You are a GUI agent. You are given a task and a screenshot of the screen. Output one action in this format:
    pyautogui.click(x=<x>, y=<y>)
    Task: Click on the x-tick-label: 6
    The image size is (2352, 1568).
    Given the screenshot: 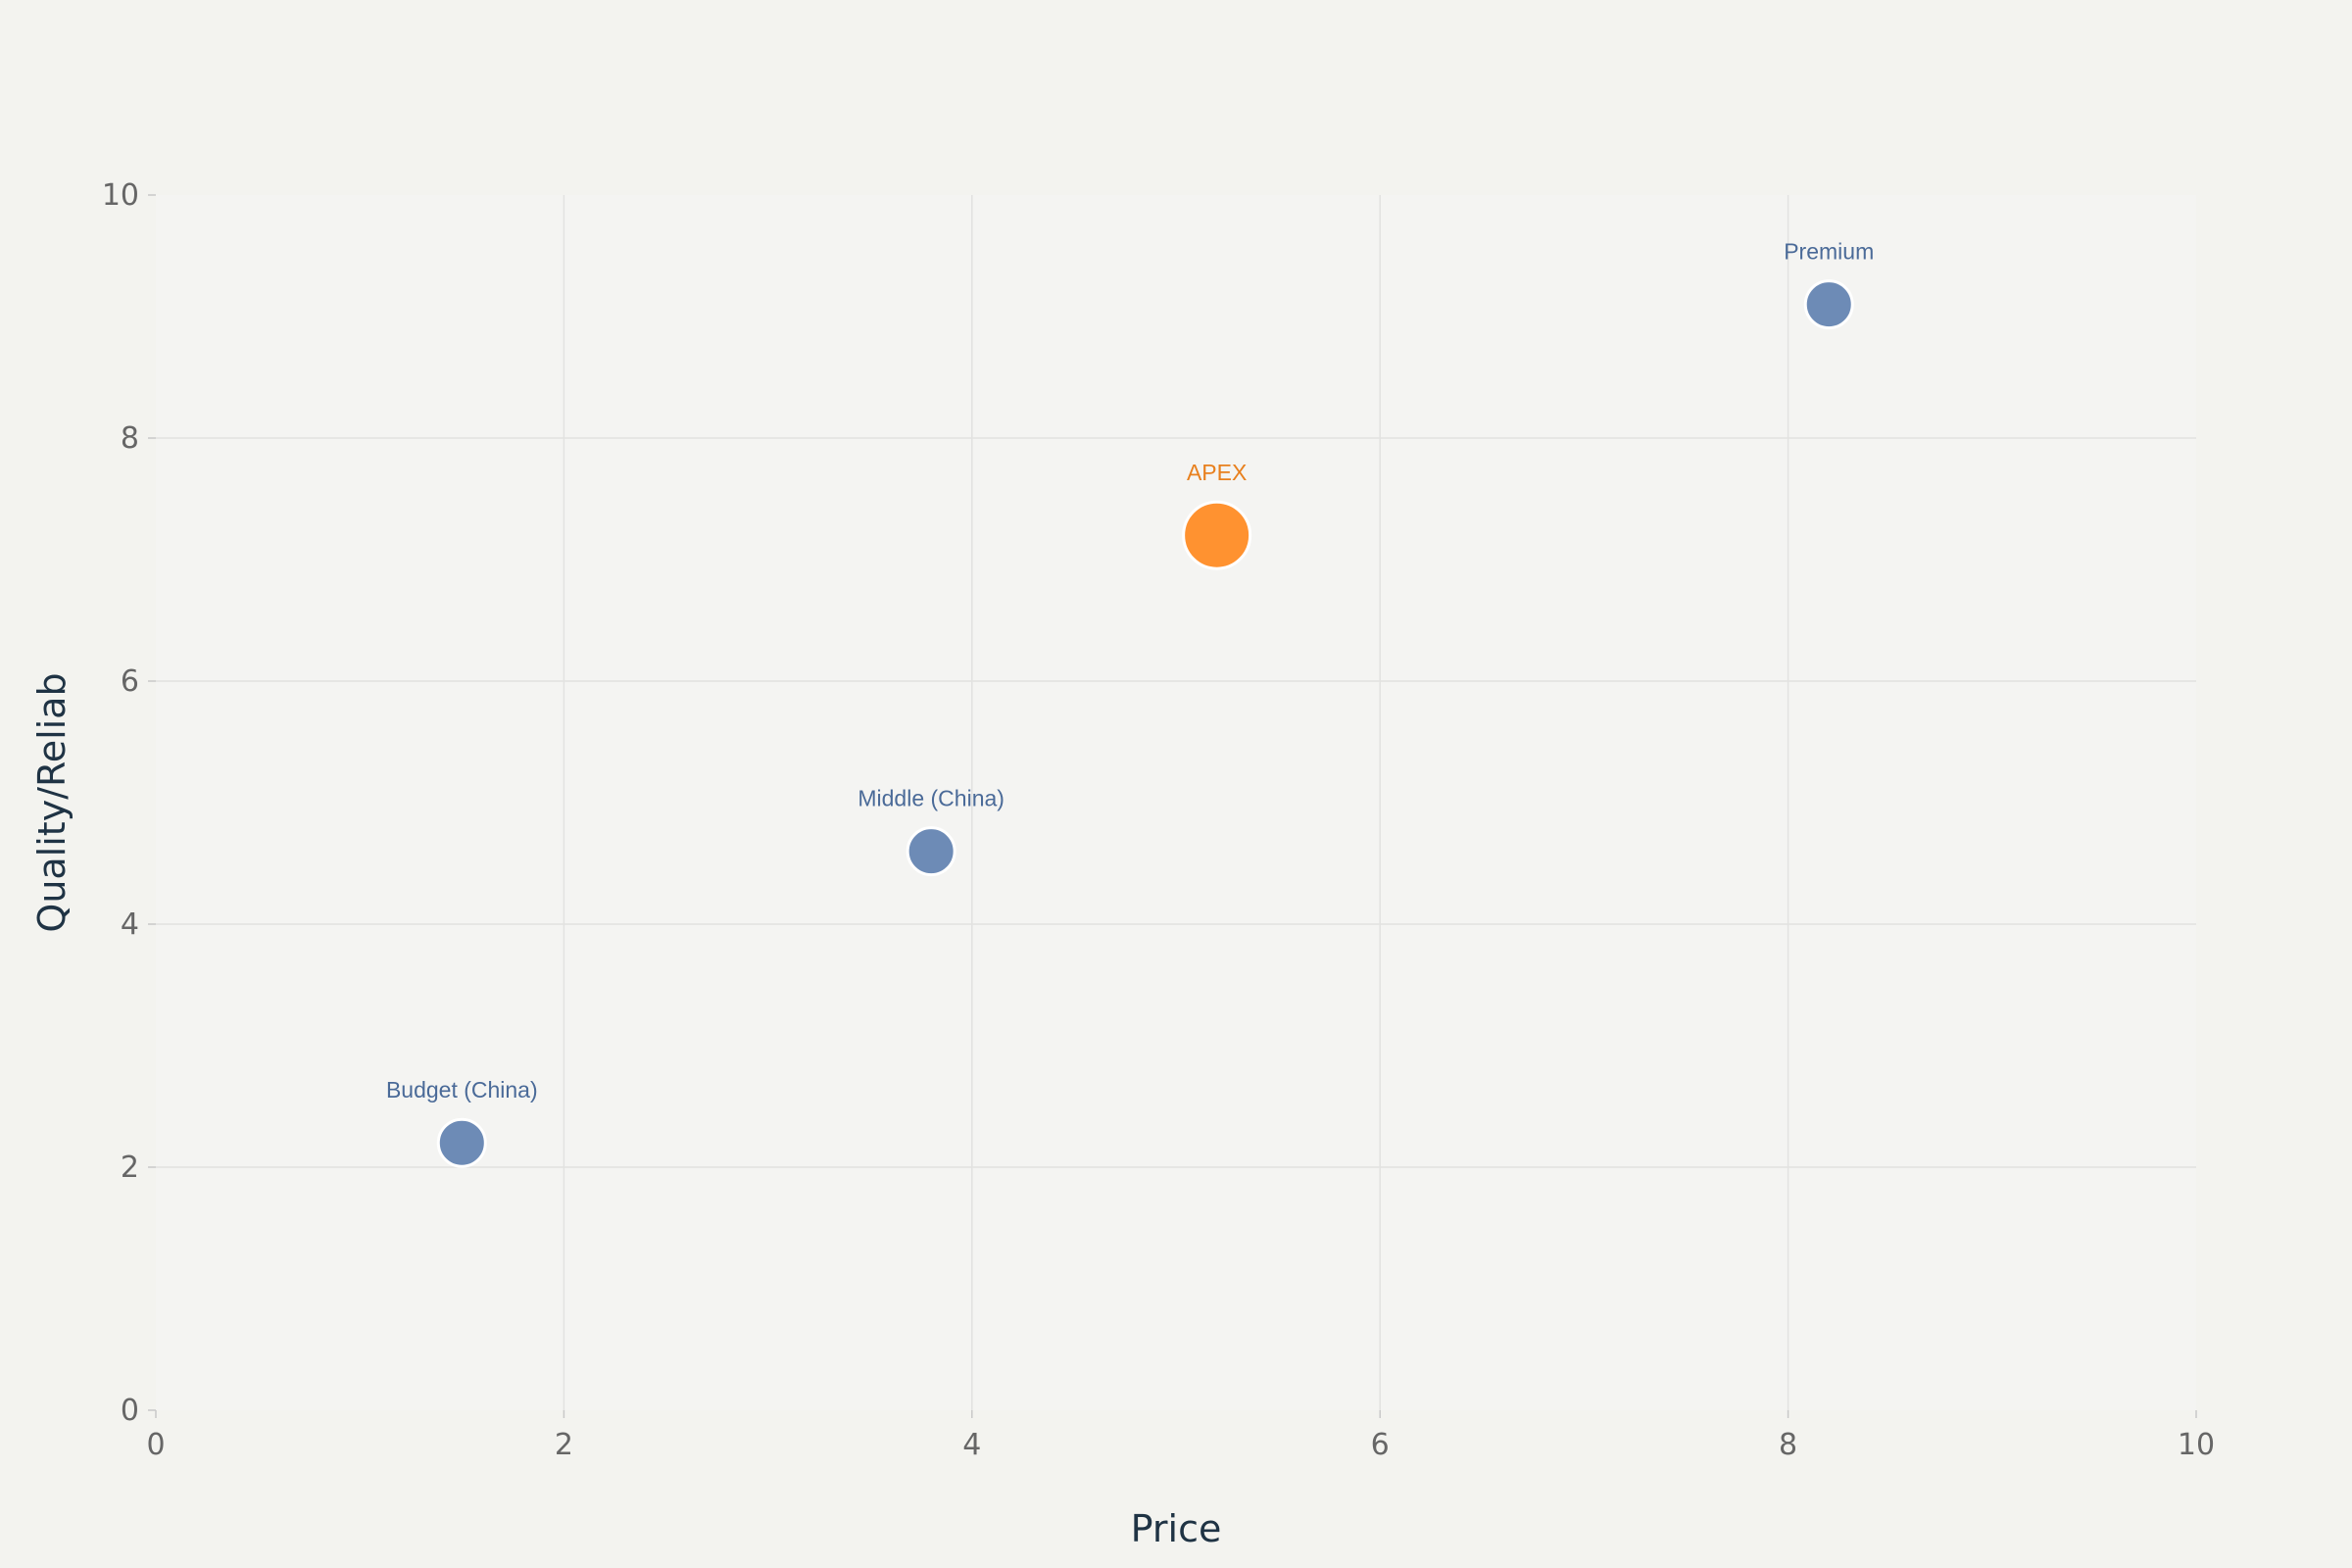 What is the action you would take?
    pyautogui.click(x=1380, y=1445)
    